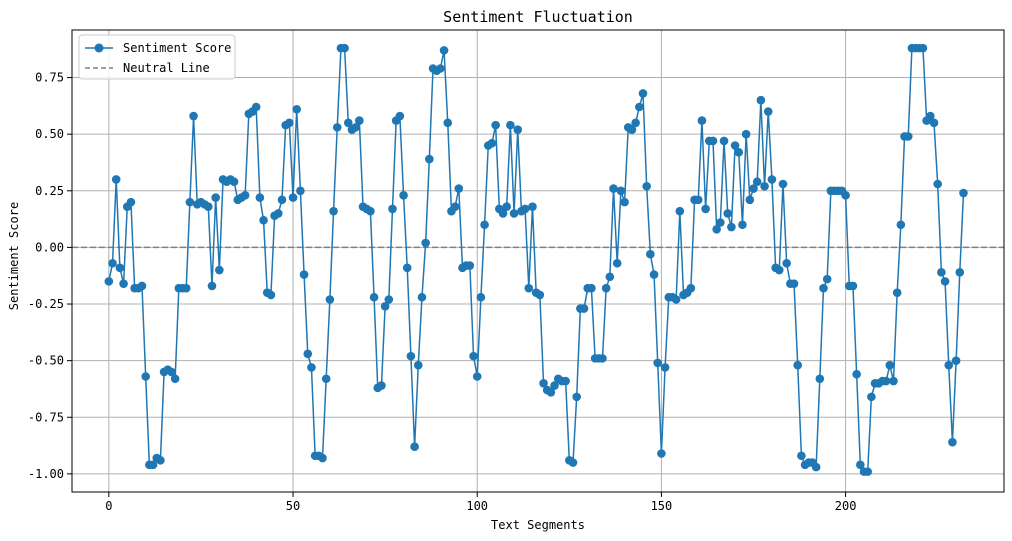  What do you see at coordinates (49, 78) in the screenshot?
I see `y-tick-label: 0.75` at bounding box center [49, 78].